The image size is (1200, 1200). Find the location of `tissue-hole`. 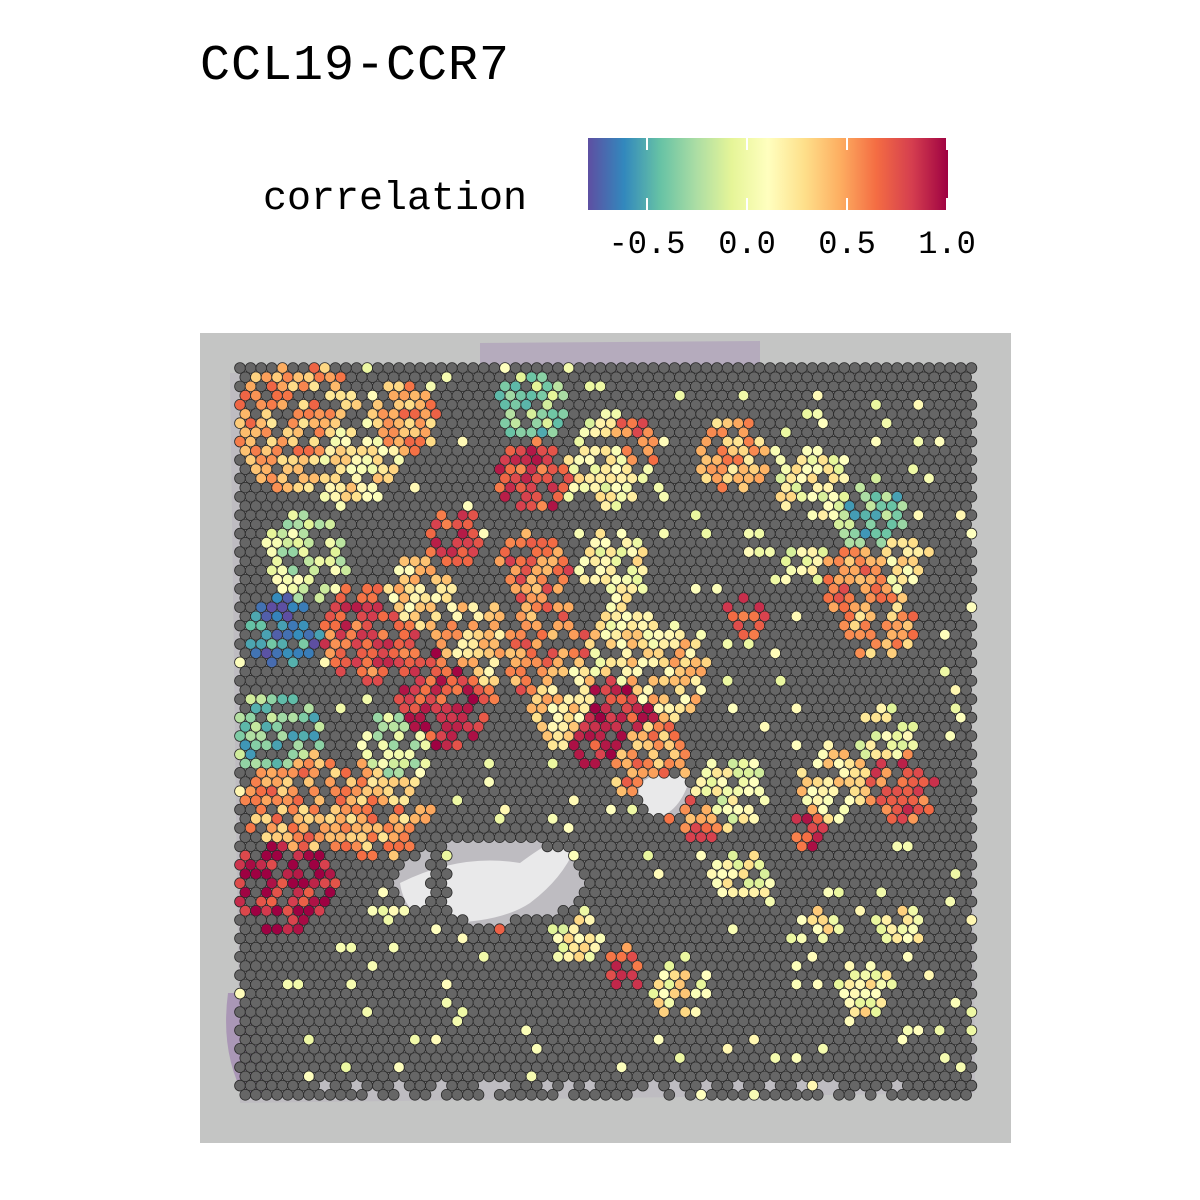

tissue-hole is located at coordinates (664, 794).